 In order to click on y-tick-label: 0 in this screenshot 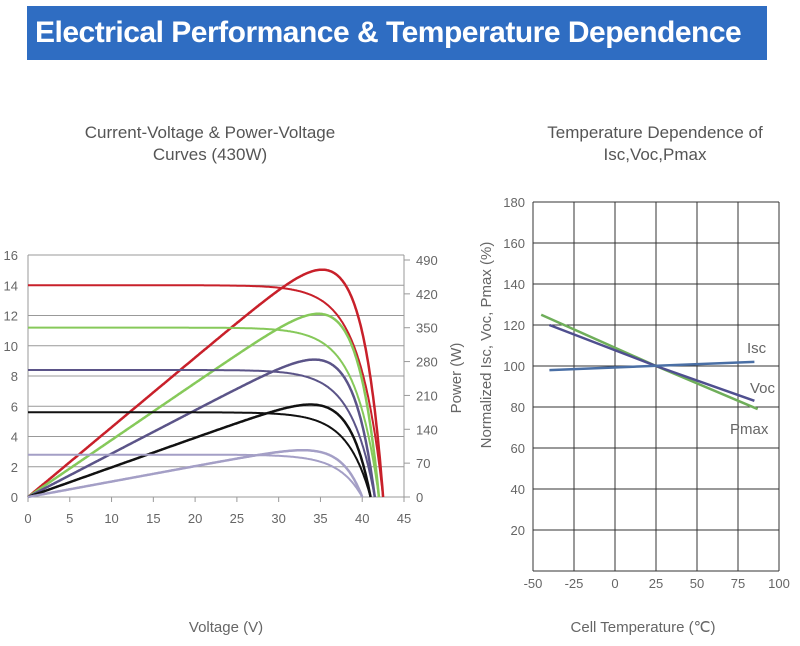, I will do `click(14, 497)`.